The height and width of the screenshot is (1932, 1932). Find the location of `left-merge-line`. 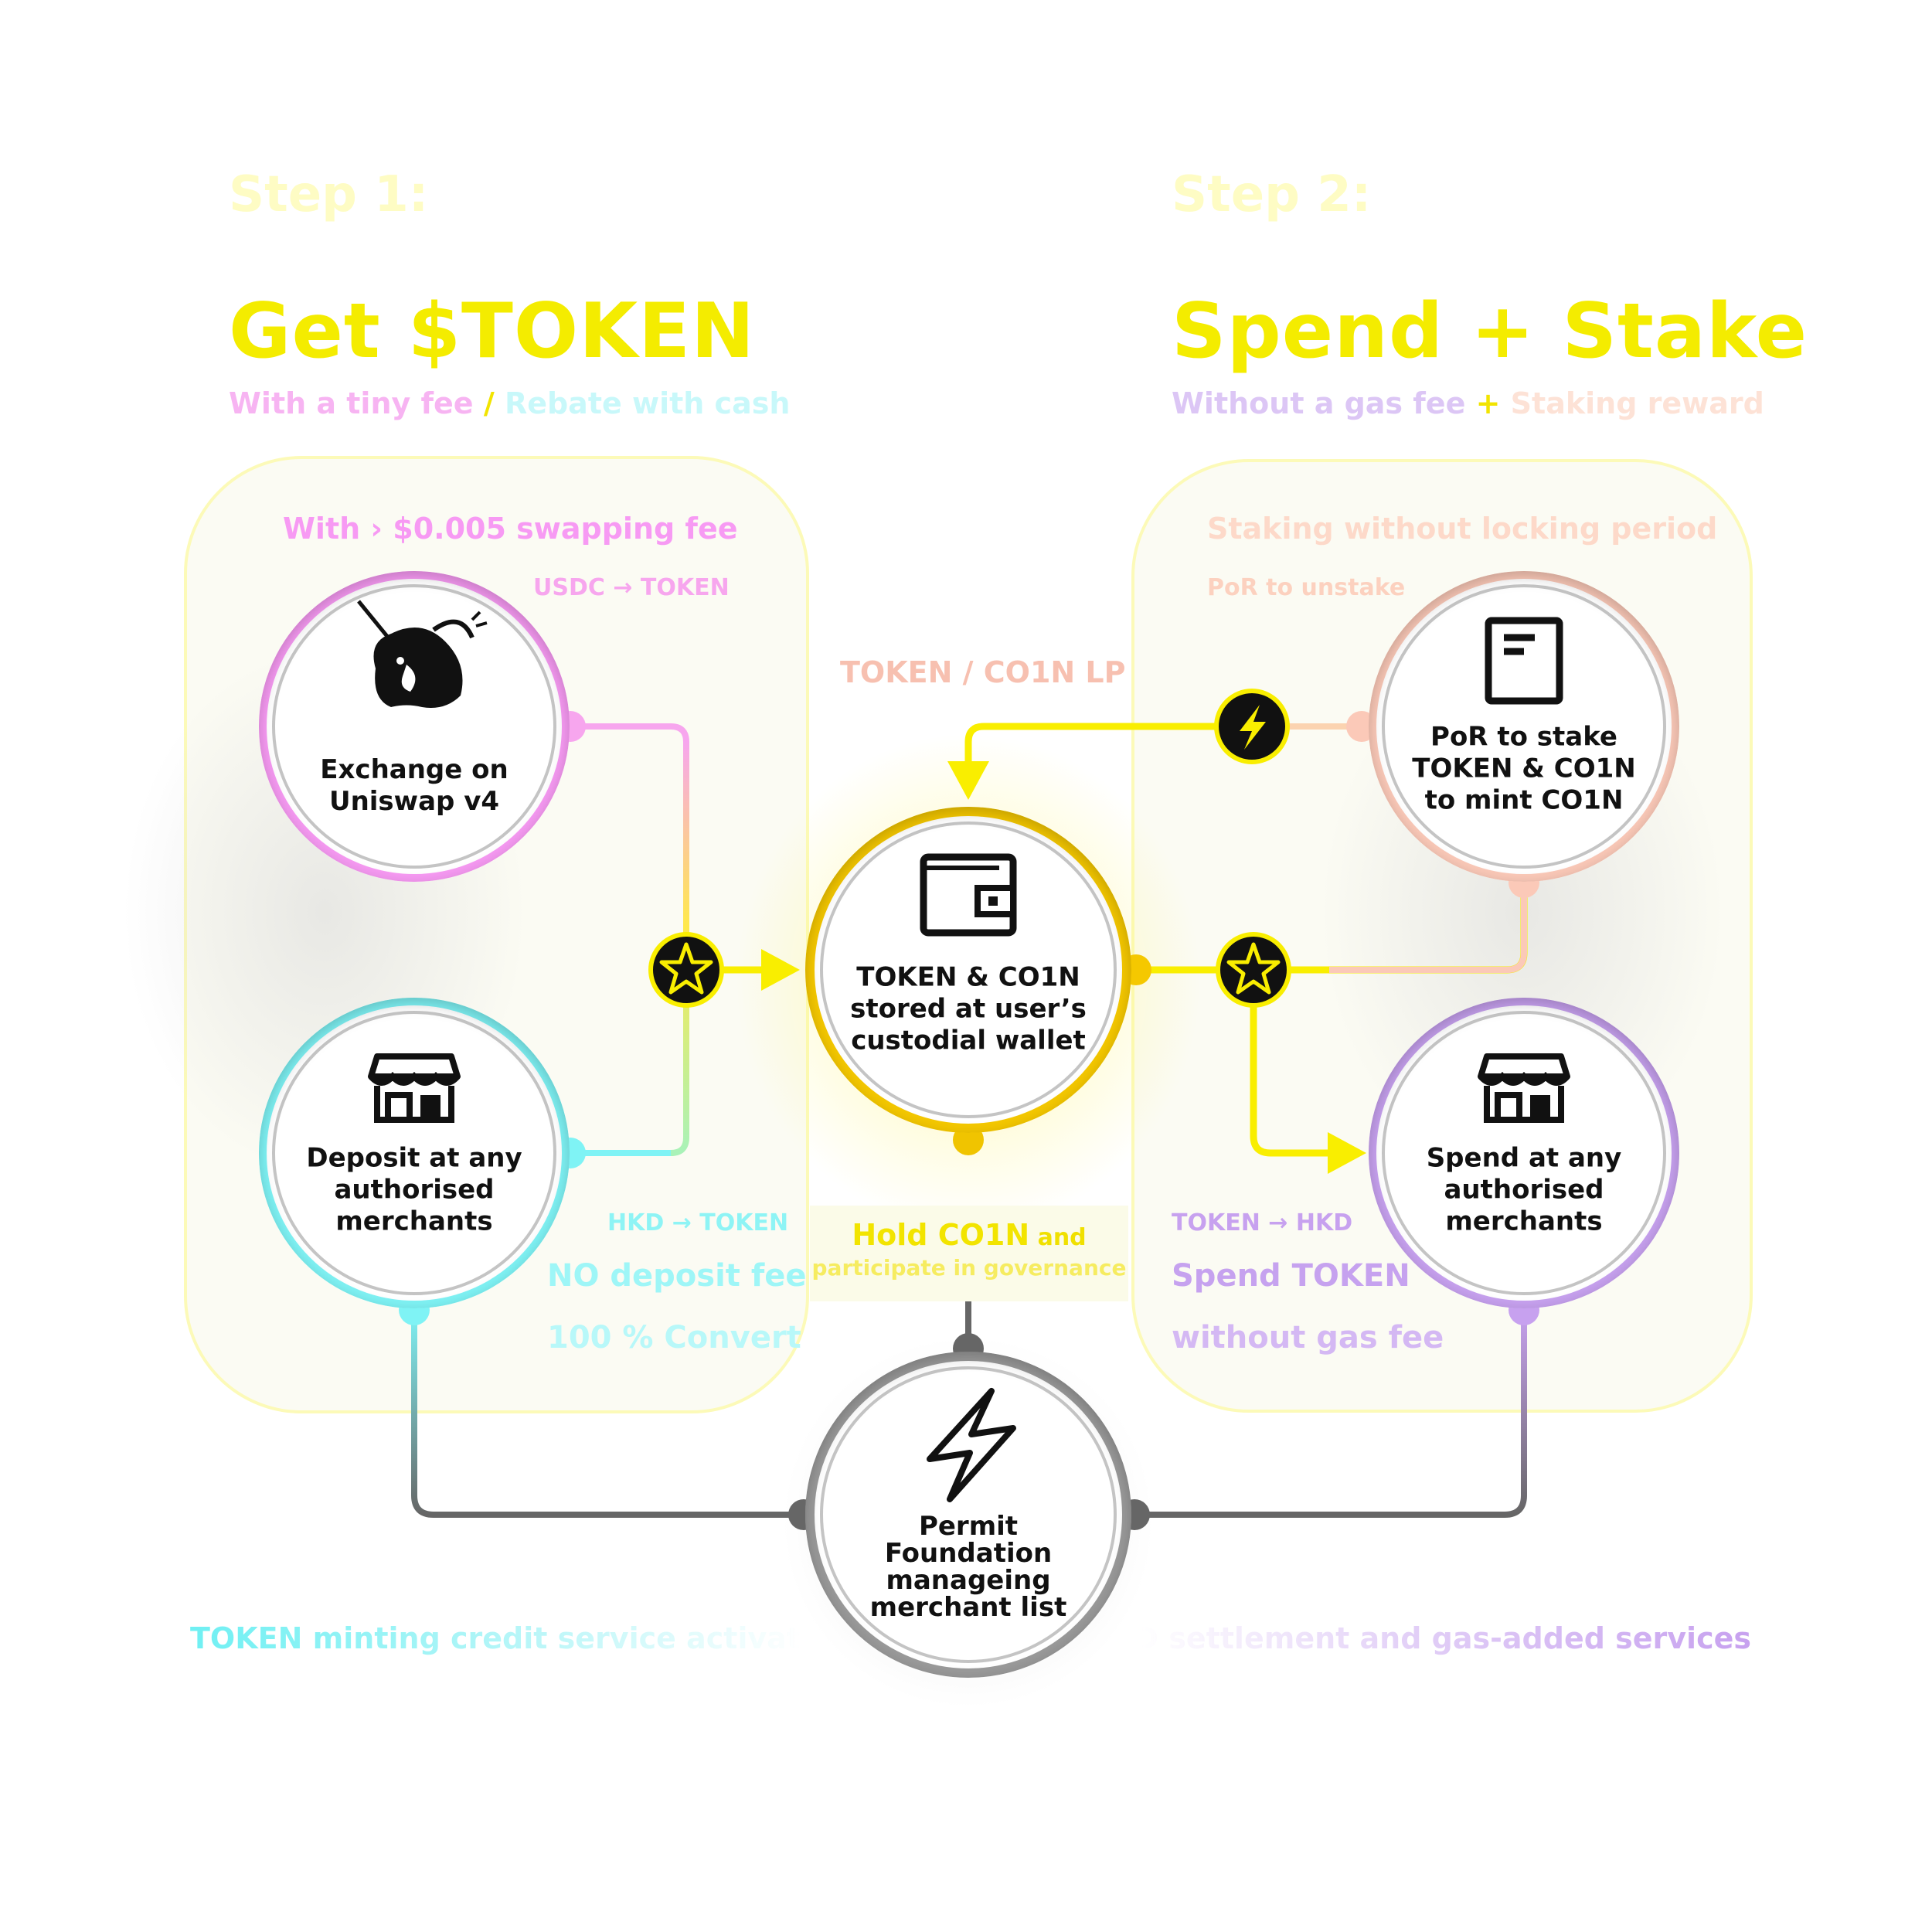

left-merge-line is located at coordinates (629, 949).